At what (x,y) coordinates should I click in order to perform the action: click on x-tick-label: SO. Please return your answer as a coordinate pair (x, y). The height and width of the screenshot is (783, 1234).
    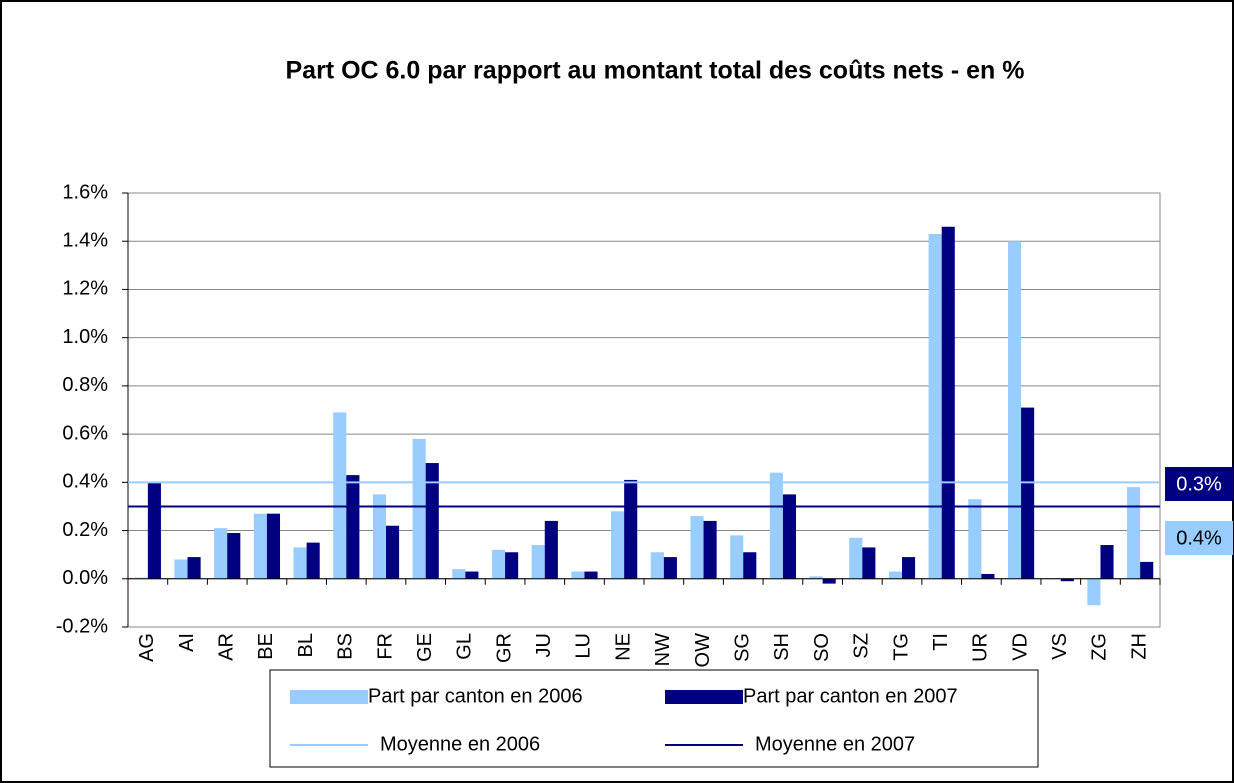
    Looking at the image, I should click on (822, 647).